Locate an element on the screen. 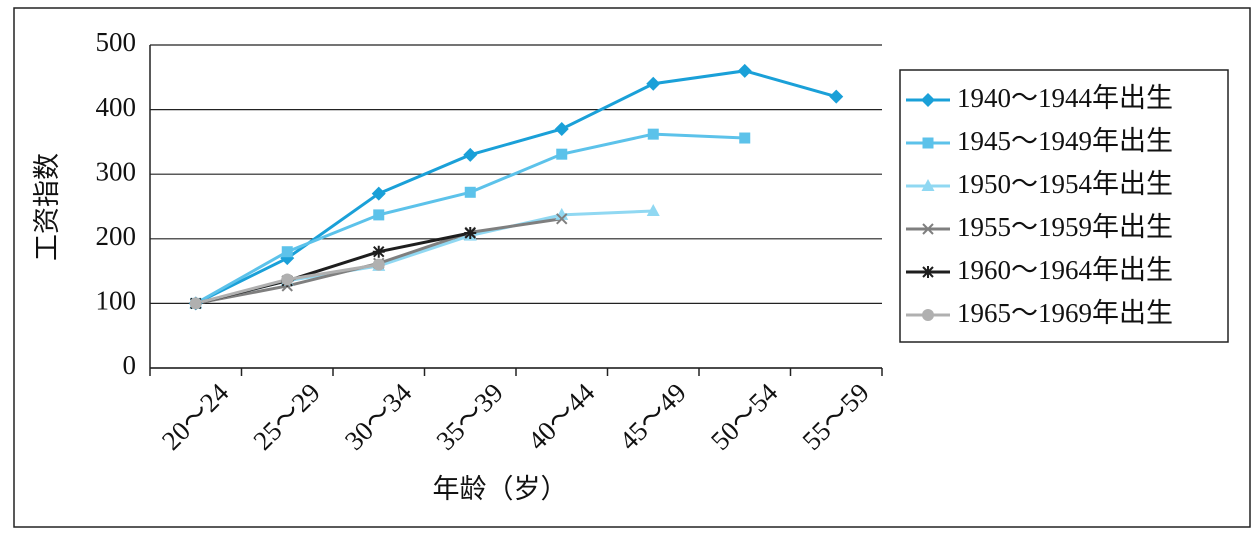  y-tick-label: 100 is located at coordinates (116, 301).